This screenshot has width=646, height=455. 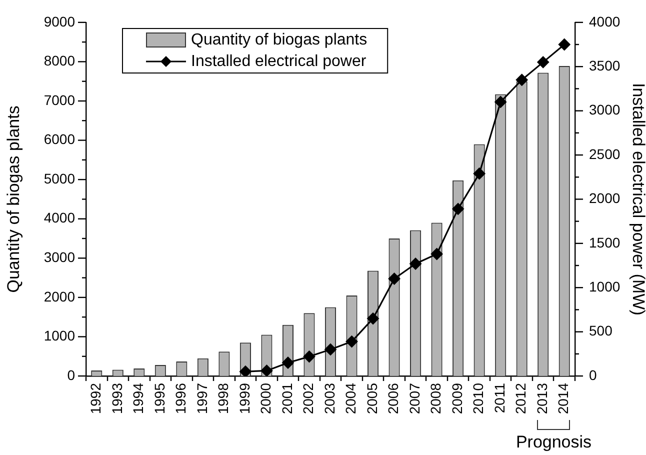 What do you see at coordinates (116, 398) in the screenshot?
I see `x-tick-label: 1993` at bounding box center [116, 398].